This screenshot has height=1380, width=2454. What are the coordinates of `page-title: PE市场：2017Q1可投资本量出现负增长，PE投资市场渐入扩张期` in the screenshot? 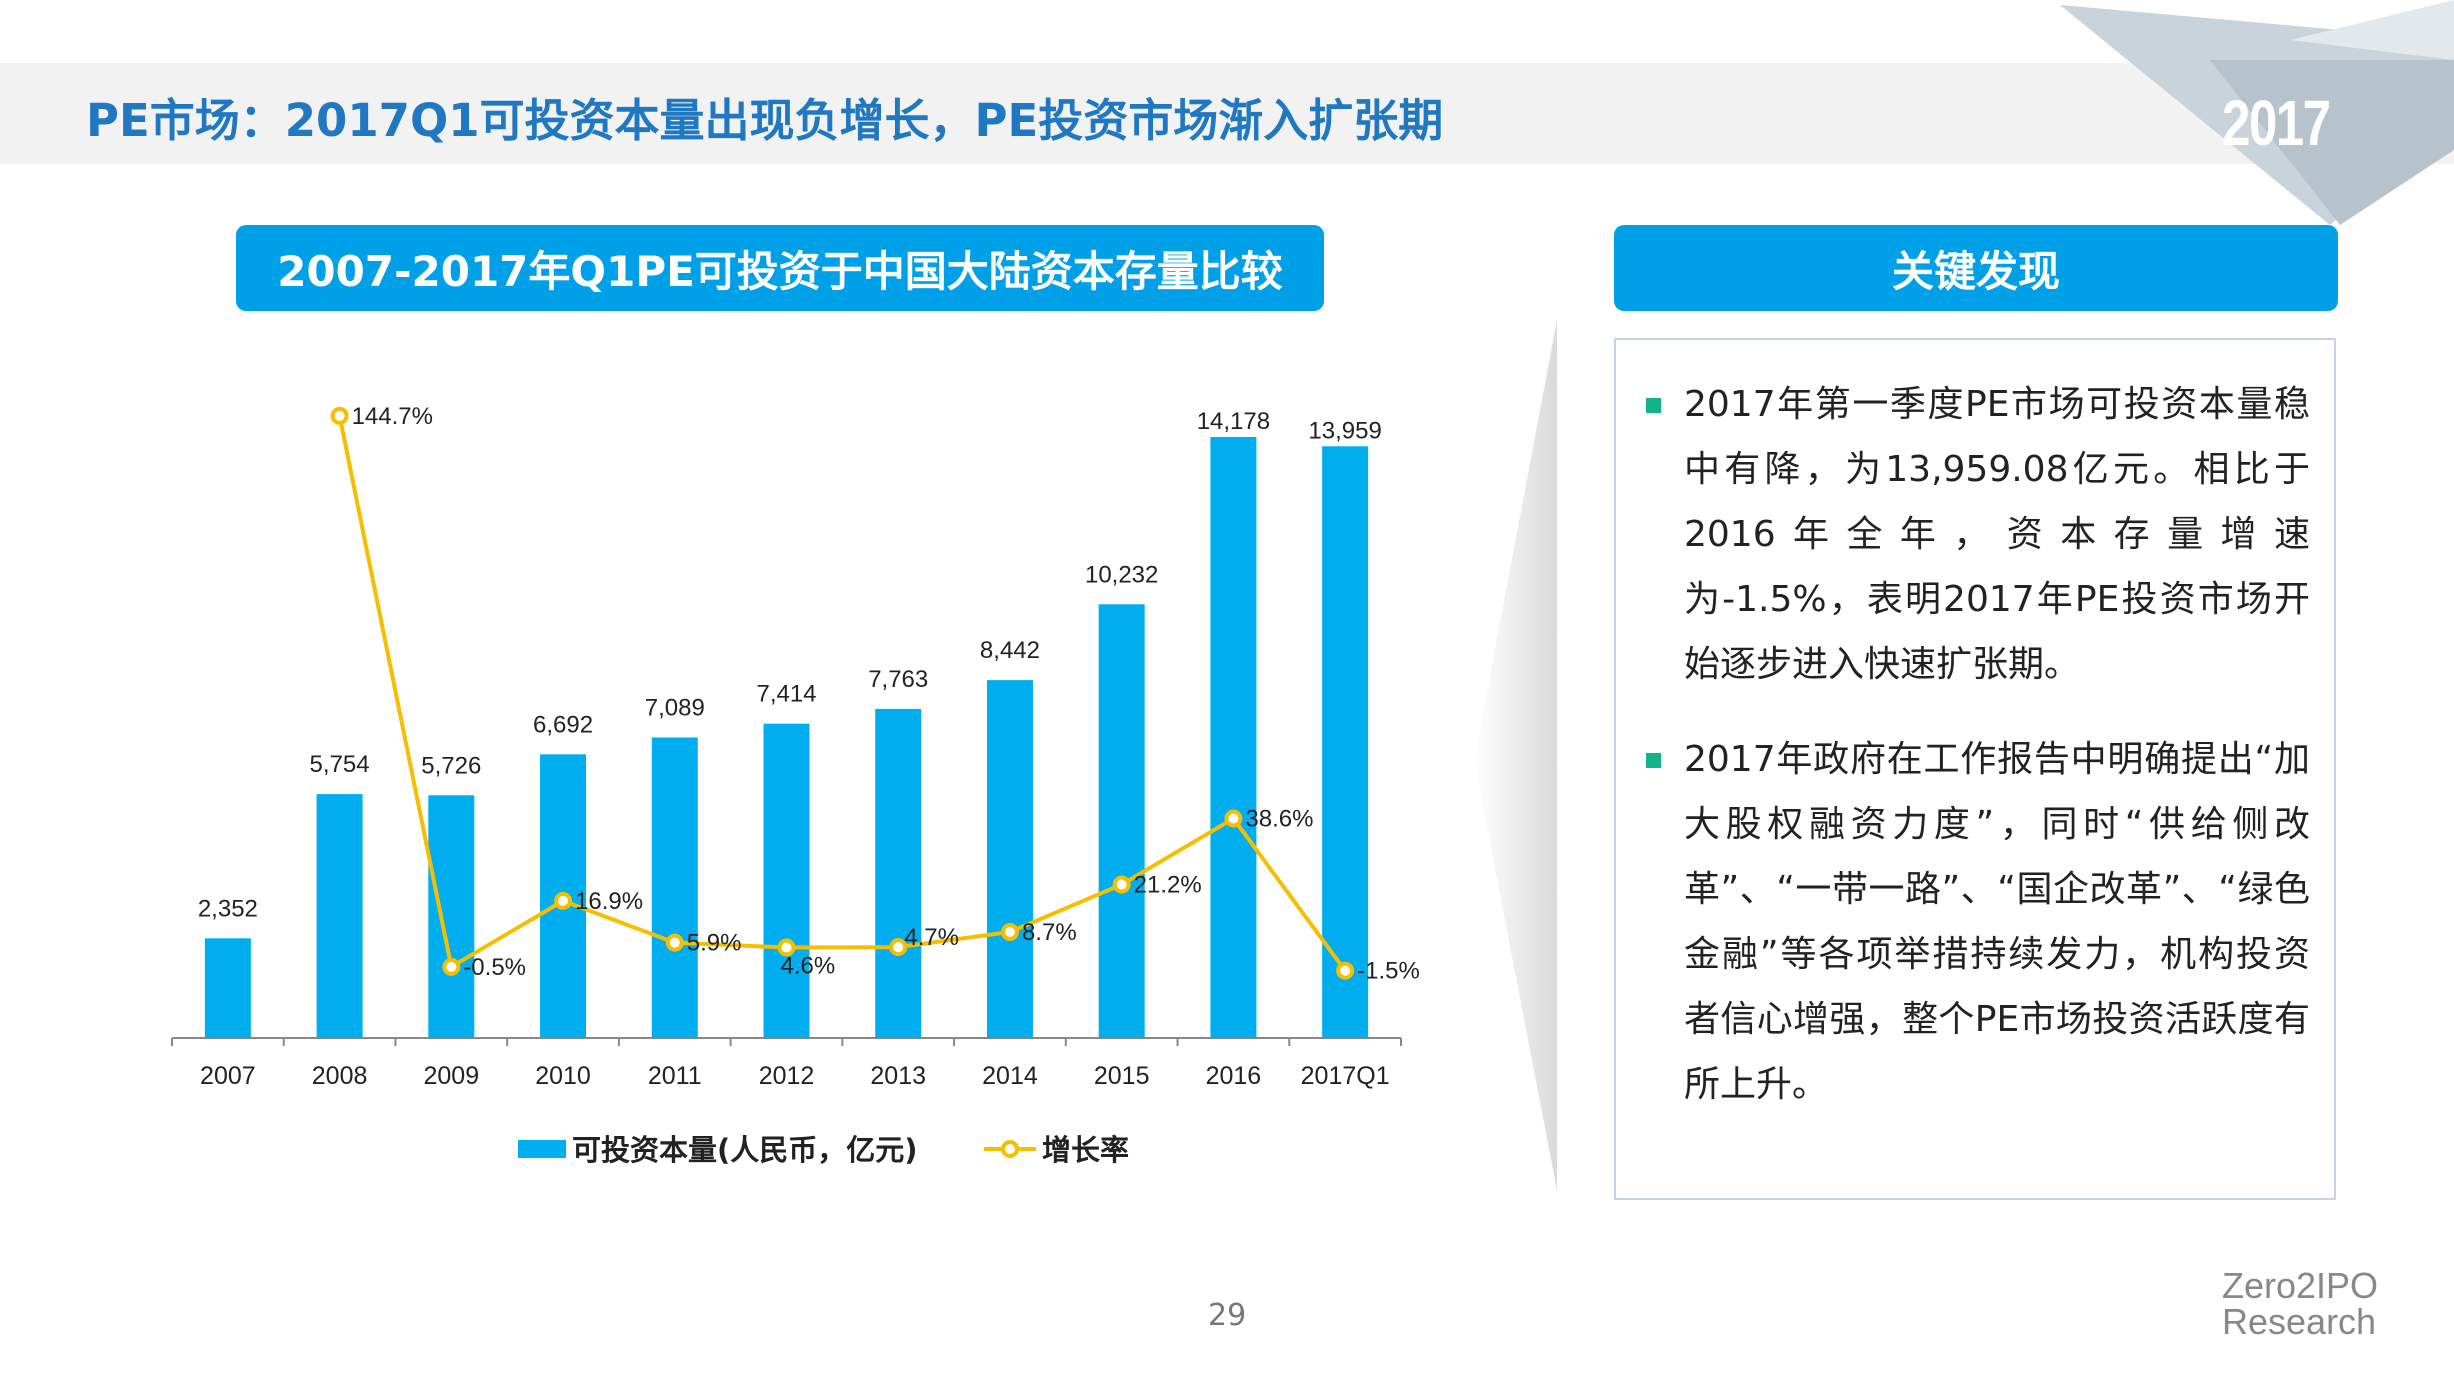 It's located at (765, 120).